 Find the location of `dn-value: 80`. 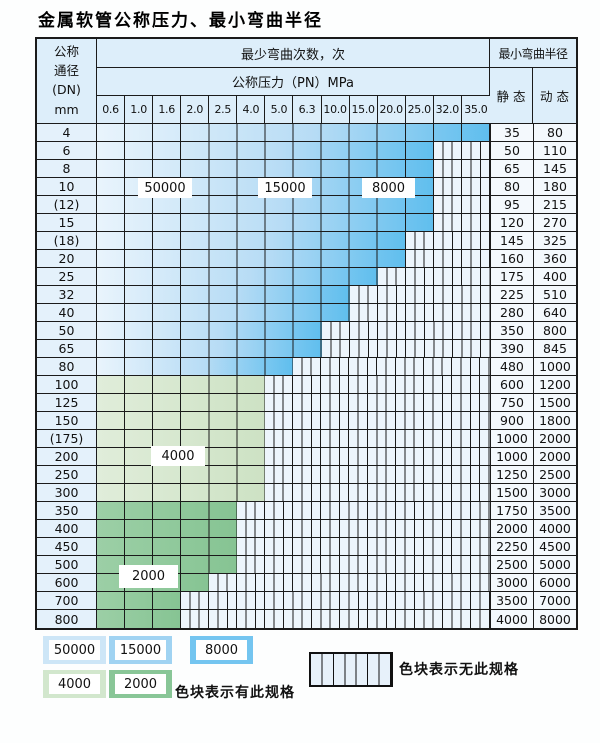

dn-value: 80 is located at coordinates (67, 366).